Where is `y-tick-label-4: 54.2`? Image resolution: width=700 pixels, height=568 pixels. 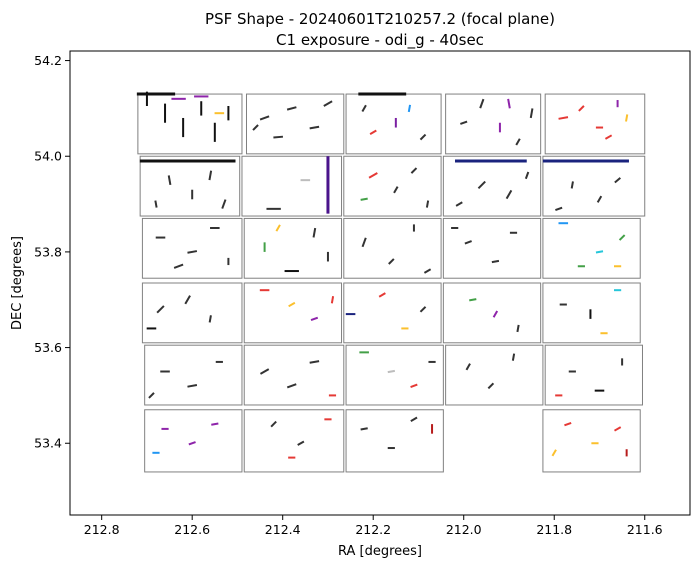 y-tick-label-4: 54.2 is located at coordinates (48, 60).